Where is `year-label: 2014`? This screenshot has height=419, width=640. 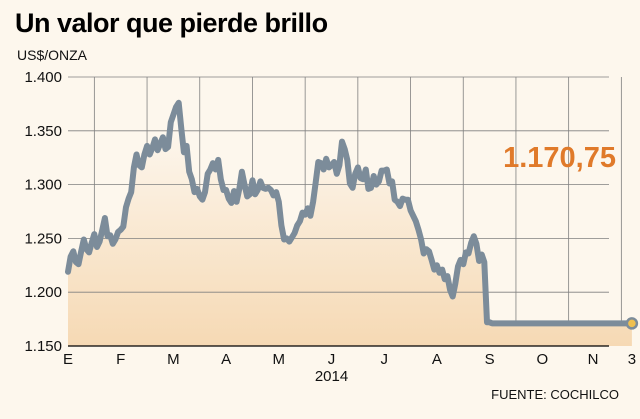 year-label: 2014 is located at coordinates (331, 376).